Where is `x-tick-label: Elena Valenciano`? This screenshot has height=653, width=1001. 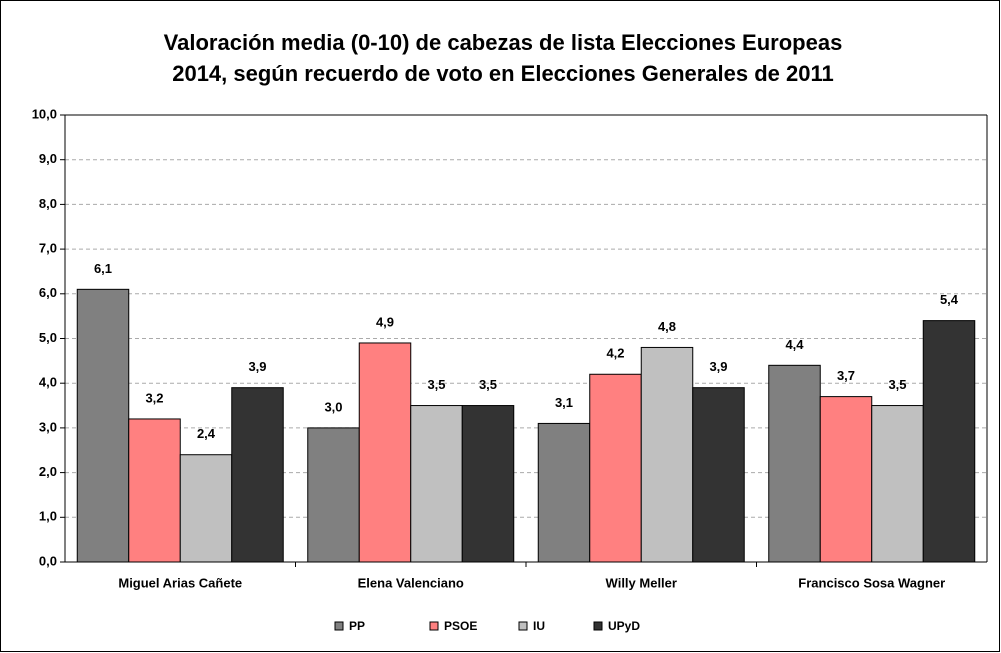
x-tick-label: Elena Valenciano is located at coordinates (411, 582).